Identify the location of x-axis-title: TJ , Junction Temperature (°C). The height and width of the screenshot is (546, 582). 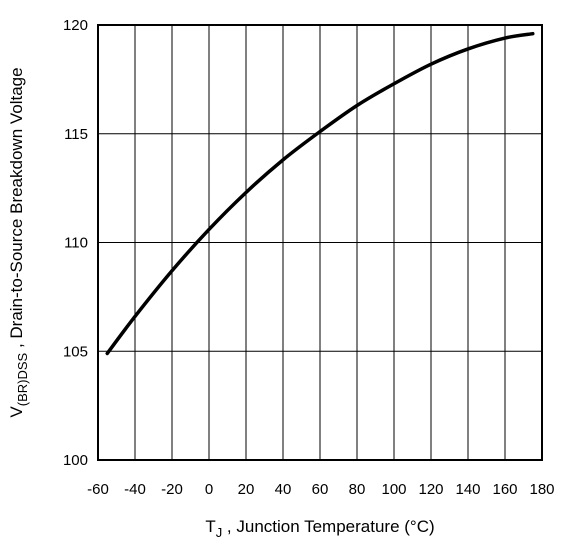
(319, 528).